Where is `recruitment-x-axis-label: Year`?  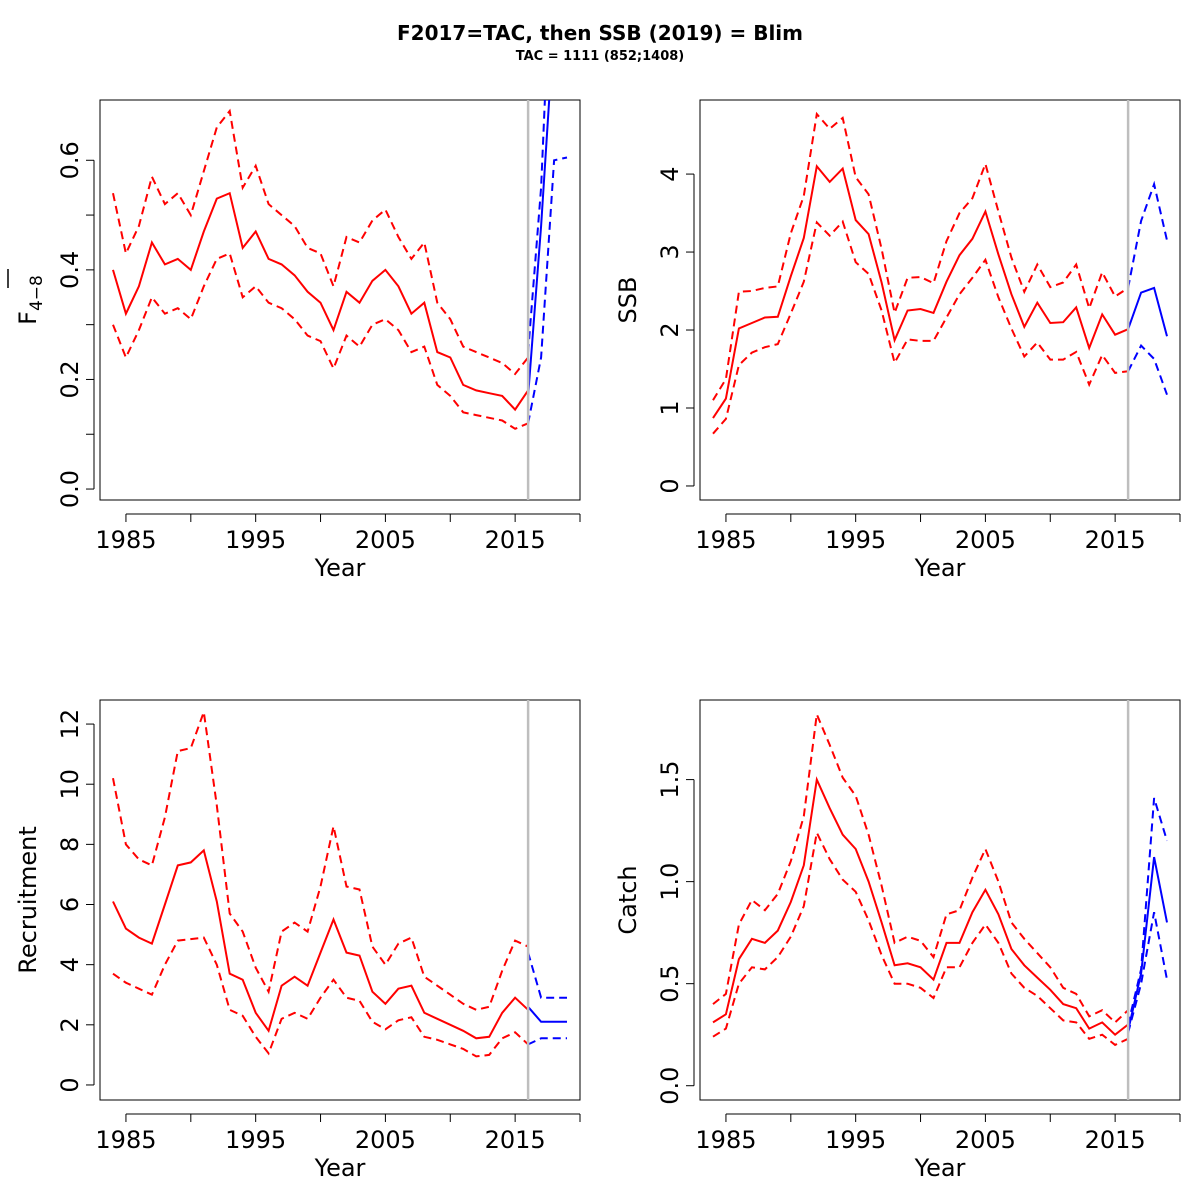
recruitment-x-axis-label: Year is located at coordinates (340, 1168).